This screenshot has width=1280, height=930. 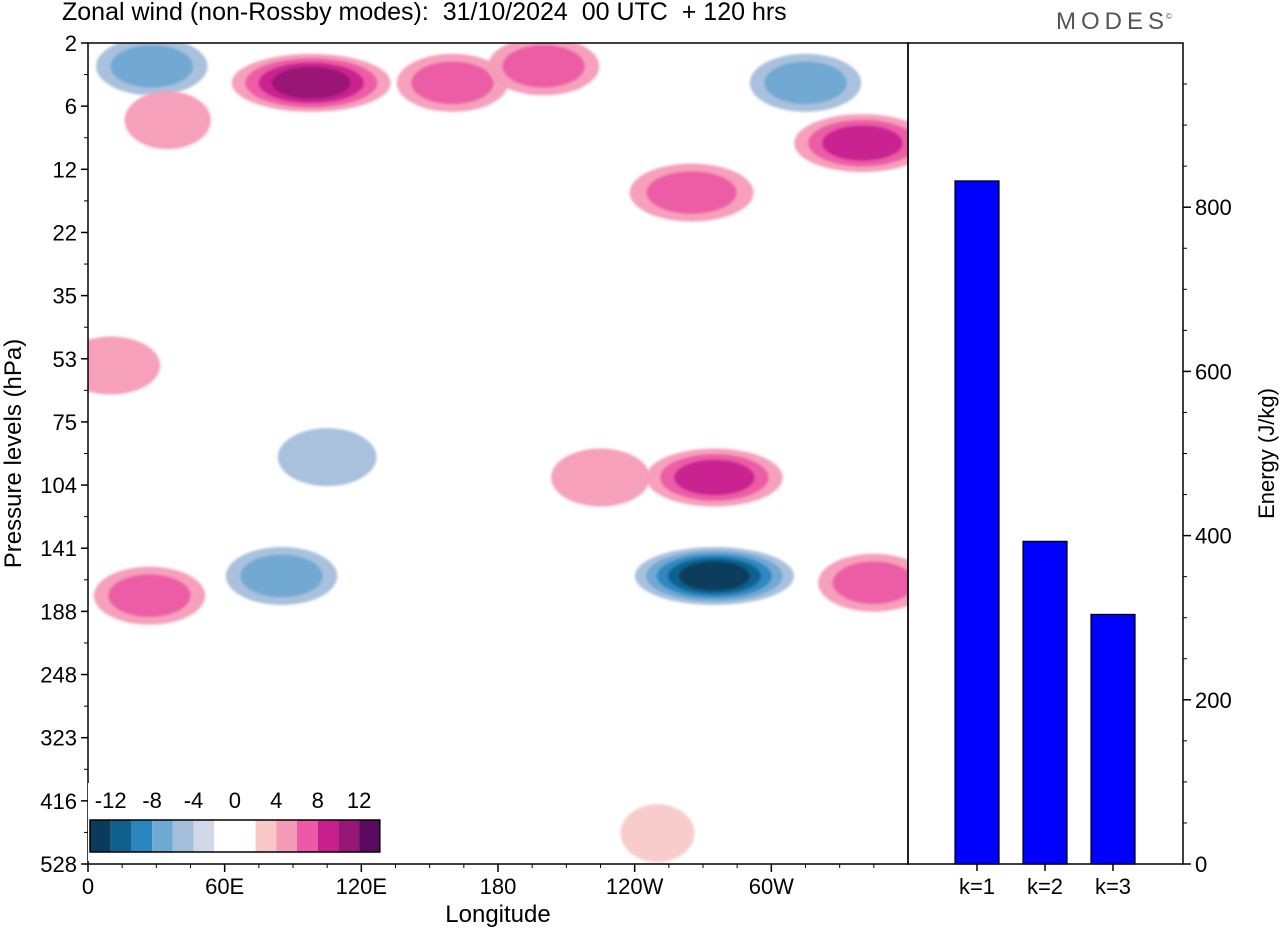 What do you see at coordinates (65, 359) in the screenshot?
I see `y-tick-label: 53` at bounding box center [65, 359].